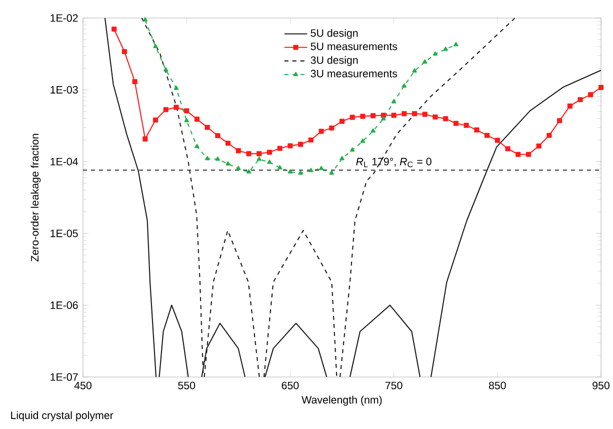  What do you see at coordinates (83, 386) in the screenshot?
I see `x-tick-label: 450` at bounding box center [83, 386].